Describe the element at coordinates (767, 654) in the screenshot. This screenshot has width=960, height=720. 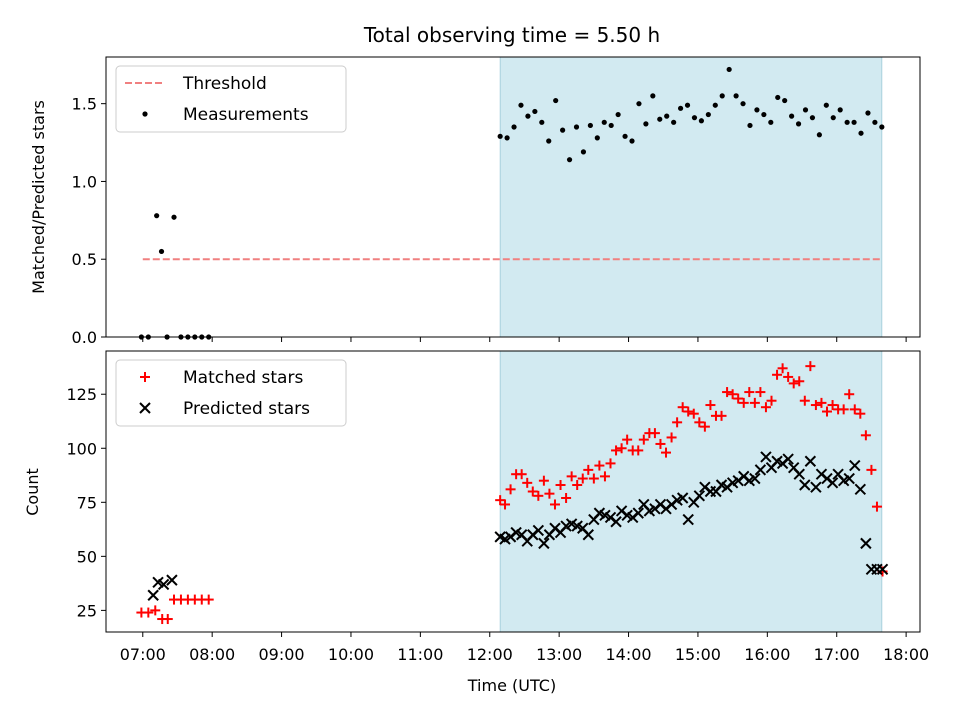
I see `x-tick-label: 16:00` at that location.